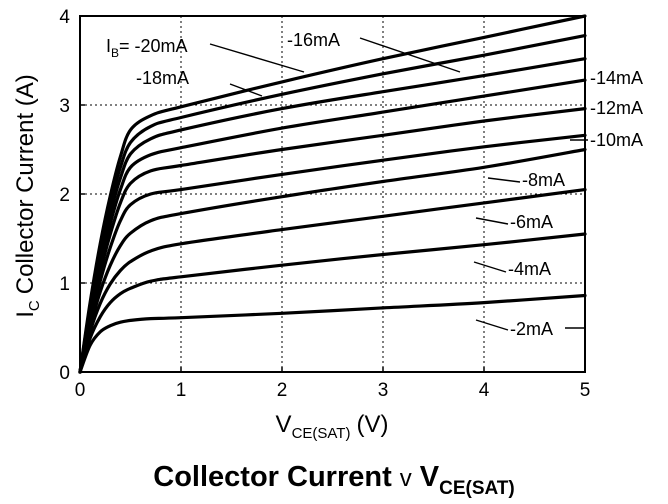  Describe the element at coordinates (162, 78) in the screenshot. I see `curve-label-18ma: -18mA` at that location.